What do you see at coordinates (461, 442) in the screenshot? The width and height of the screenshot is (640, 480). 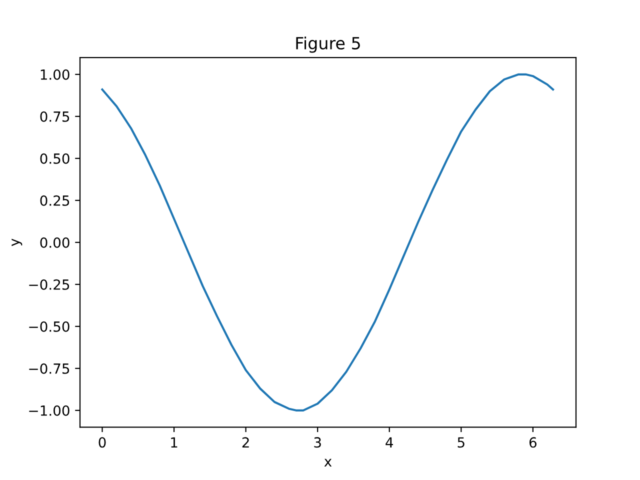 I see `x-tick-label: 5` at bounding box center [461, 442].